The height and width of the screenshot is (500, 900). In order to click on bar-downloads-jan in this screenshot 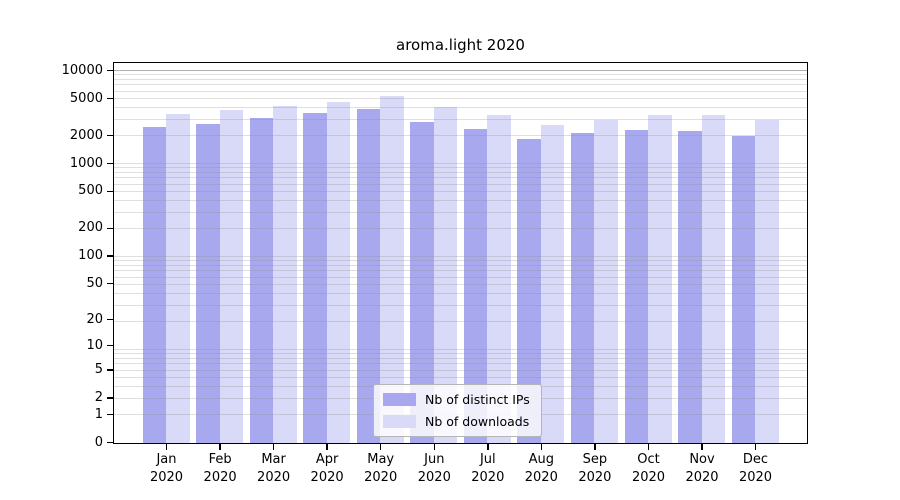, I will do `click(178, 278)`.